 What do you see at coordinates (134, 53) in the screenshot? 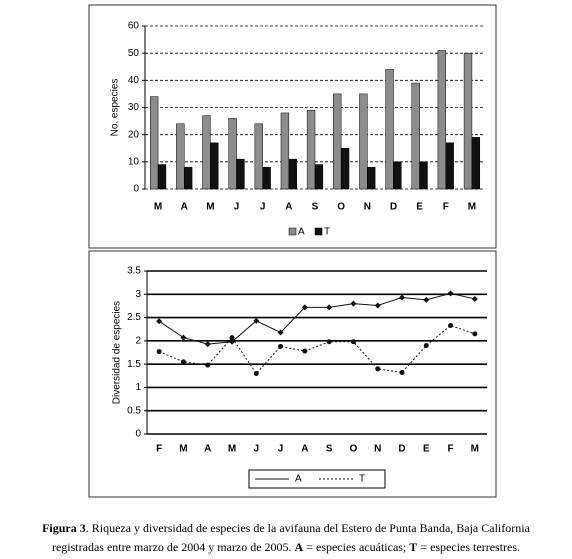
I see `y-tick-label: 50` at bounding box center [134, 53].